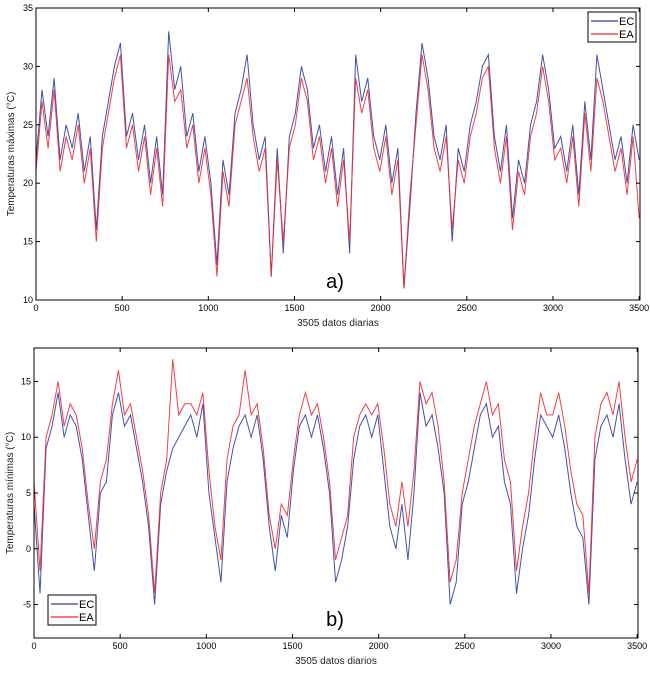 This screenshot has height=675, width=650. Describe the element at coordinates (10, 493) in the screenshot. I see `y-axis-label: Temperaturas mínimas (°C)` at that location.